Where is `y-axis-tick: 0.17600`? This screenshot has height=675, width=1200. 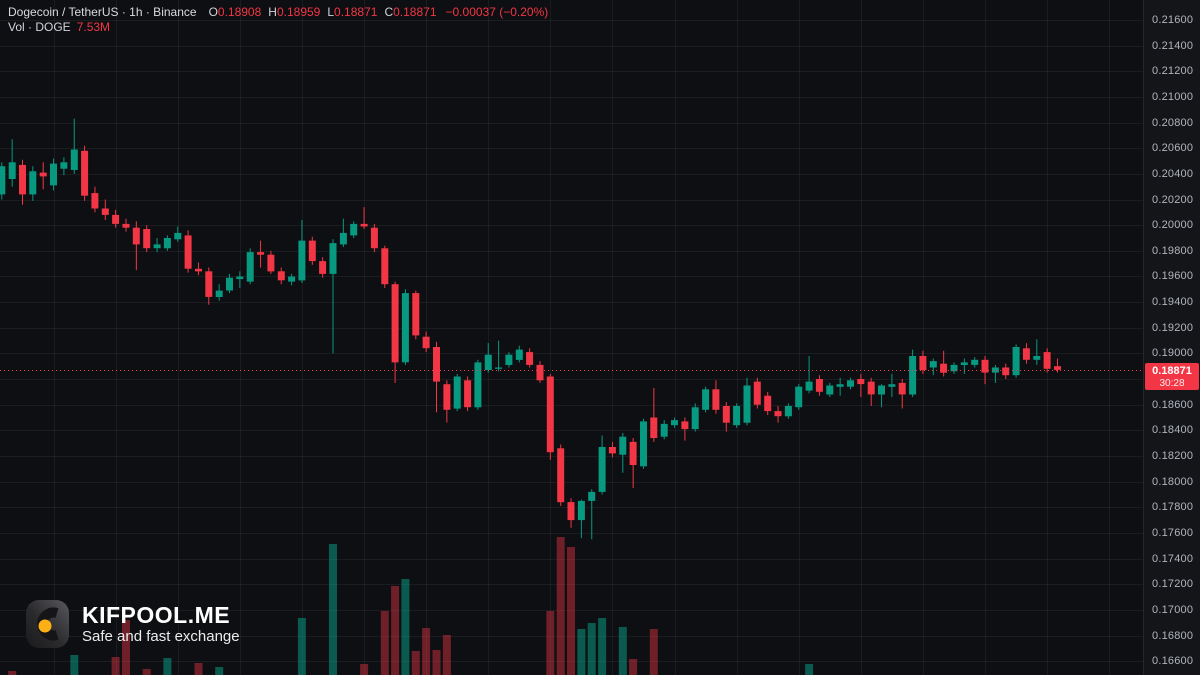 y-axis-tick: 0.17600 is located at coordinates (1173, 532).